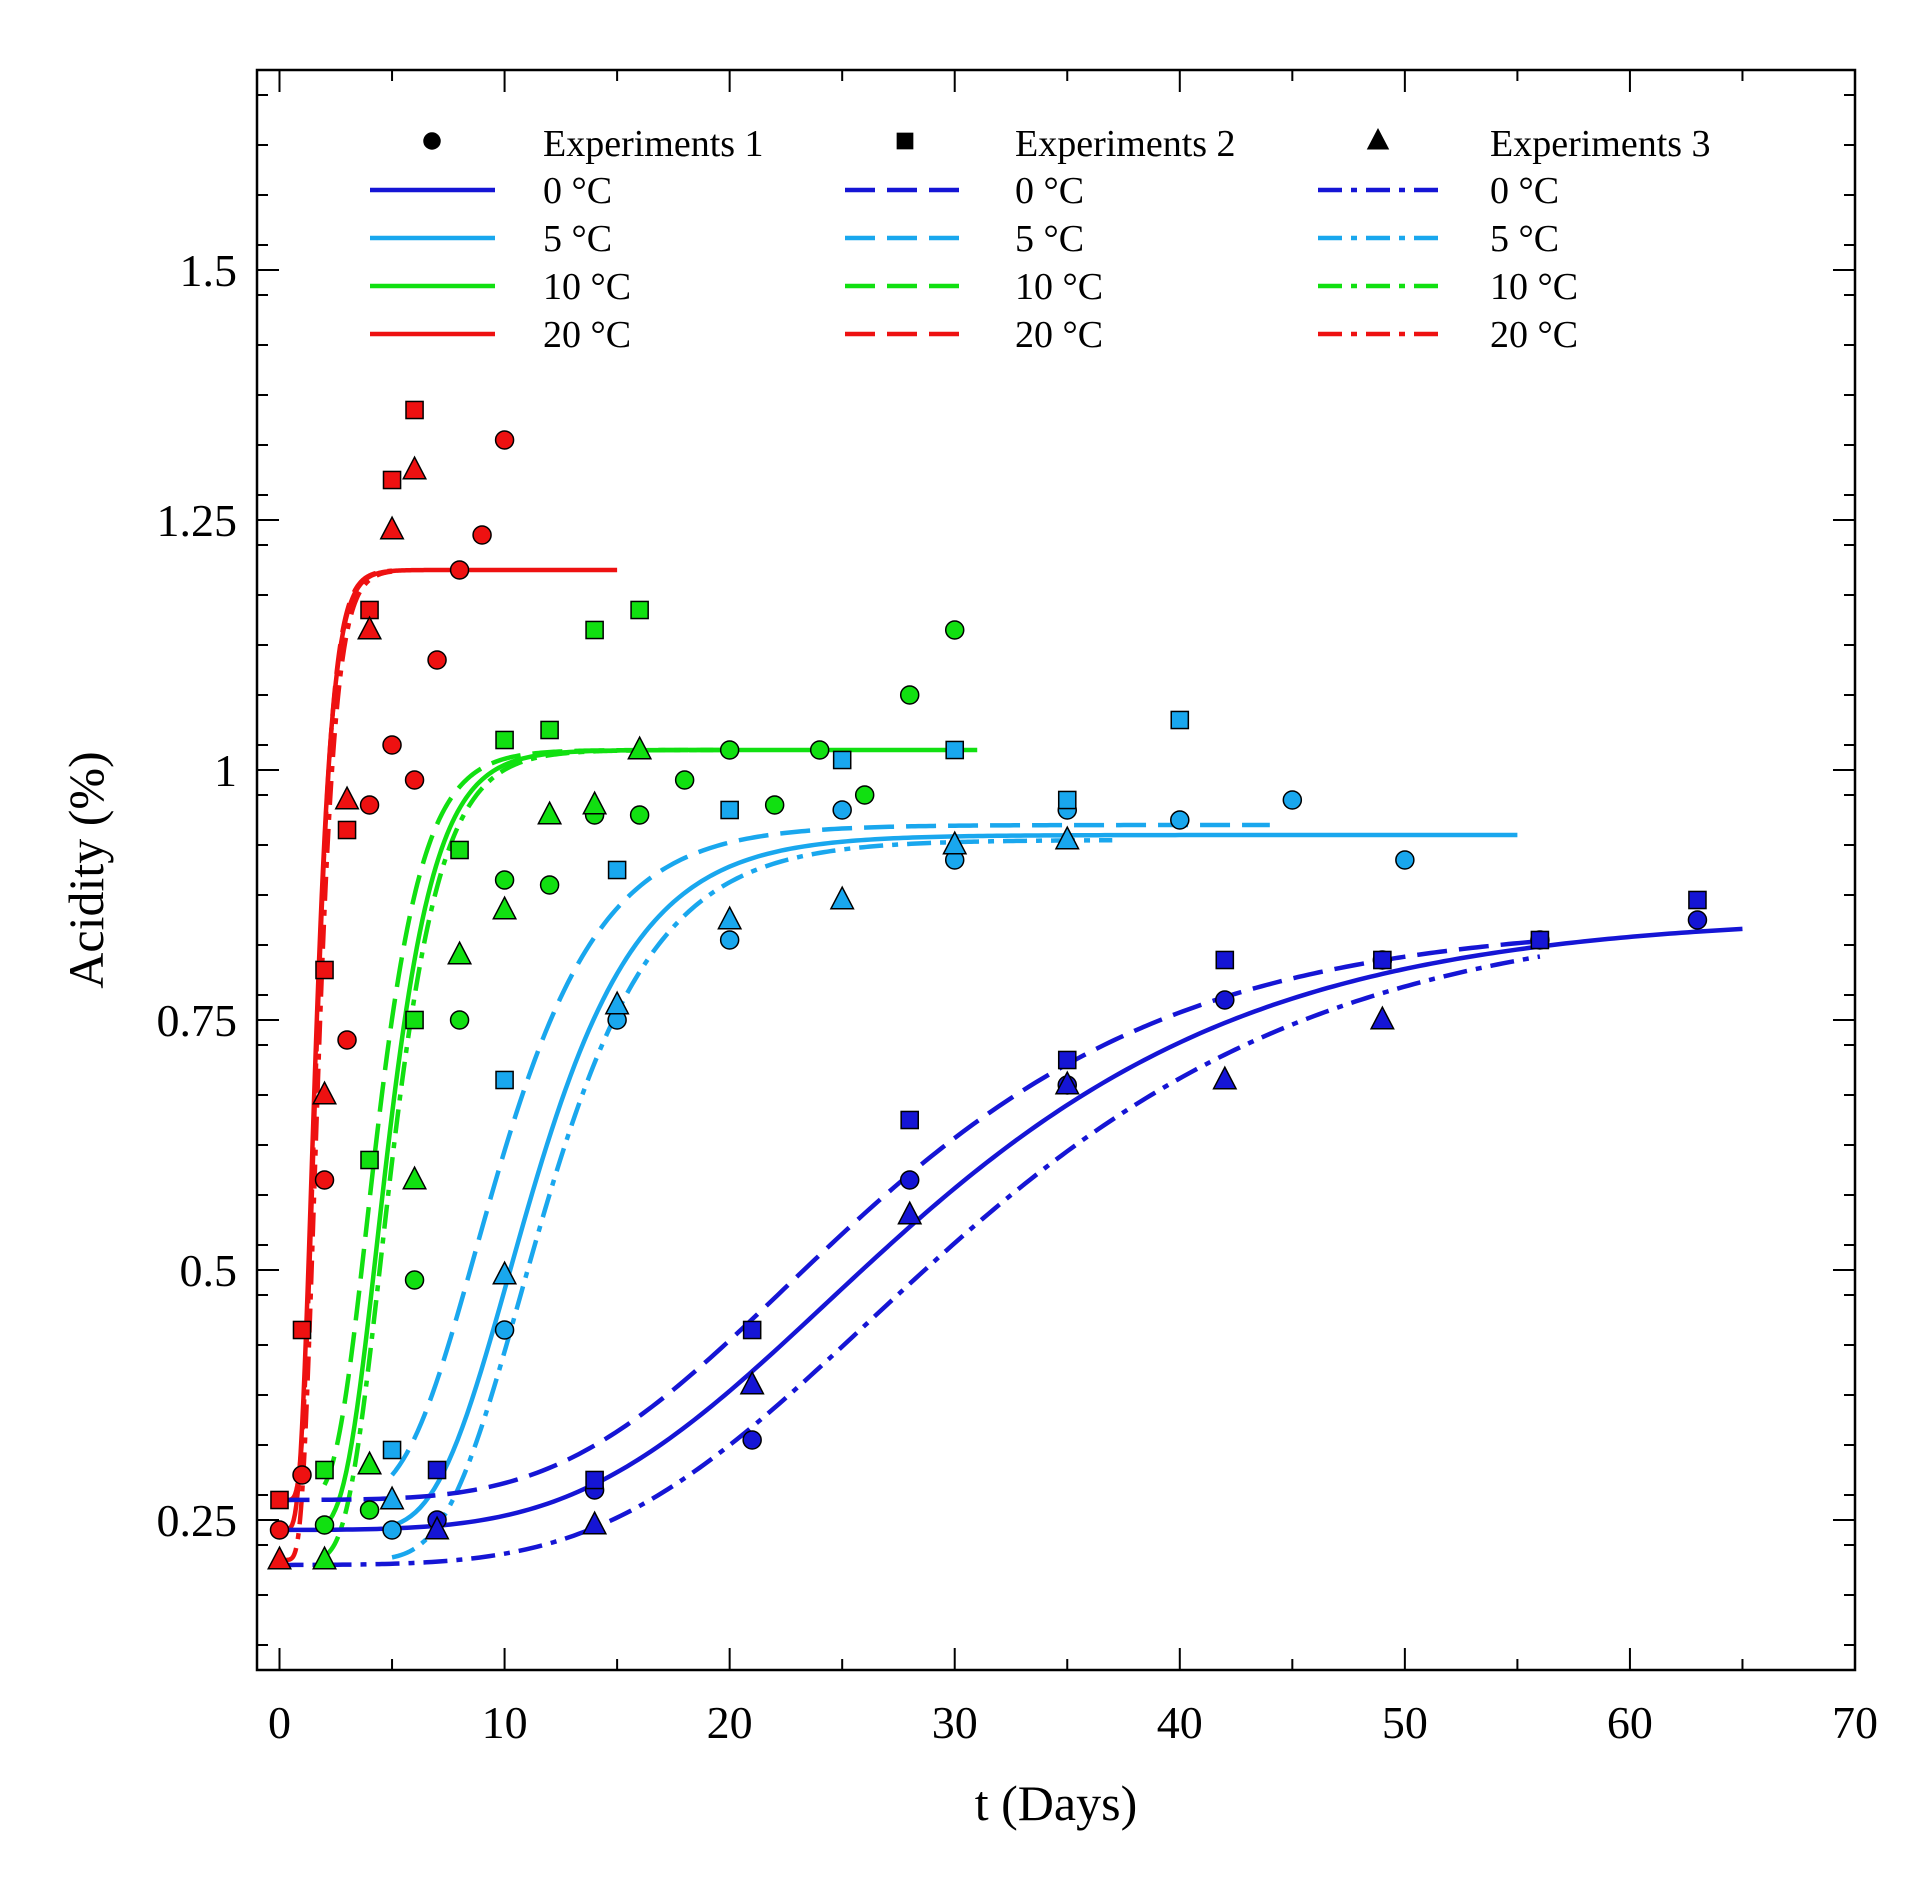 The image size is (1926, 1883). Describe the element at coordinates (587, 335) in the screenshot. I see `legend-temperature-label: 20 °C` at that location.